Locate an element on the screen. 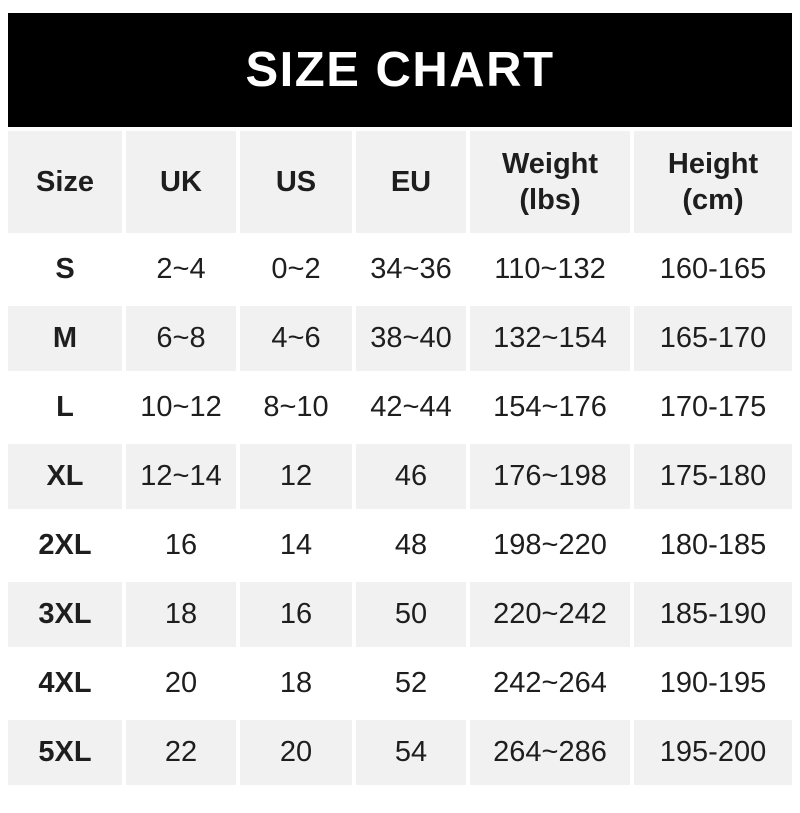 This screenshot has width=800, height=813. cell-m-size: M is located at coordinates (65, 338).